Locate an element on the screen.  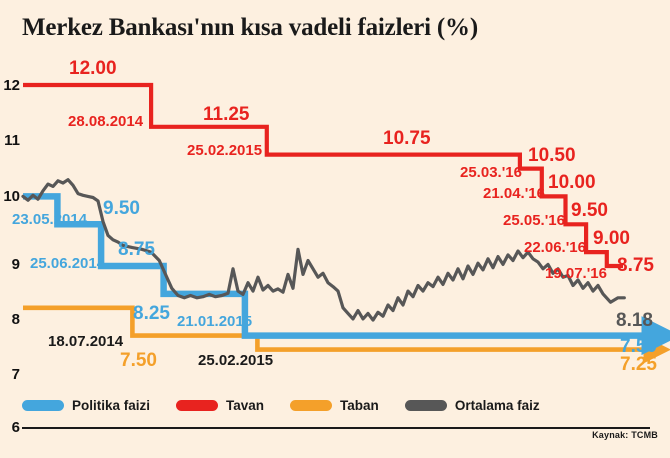
label-ortalama-end: 8.18 is located at coordinates (634, 320).